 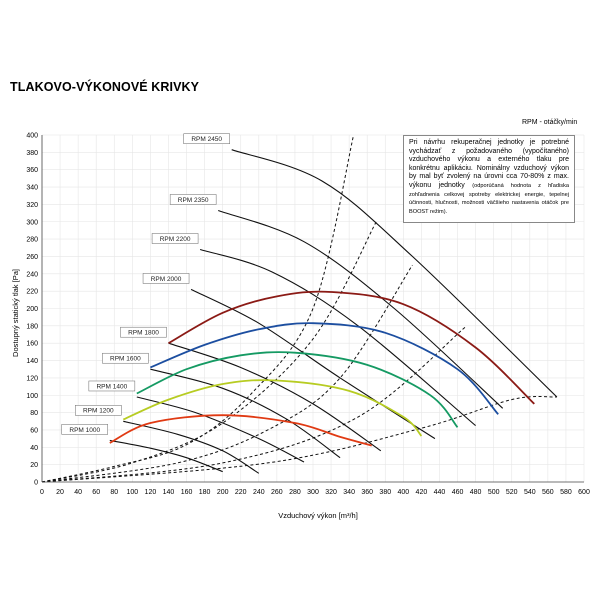 What do you see at coordinates (32, 326) in the screenshot?
I see `y-tick-label: 180` at bounding box center [32, 326].